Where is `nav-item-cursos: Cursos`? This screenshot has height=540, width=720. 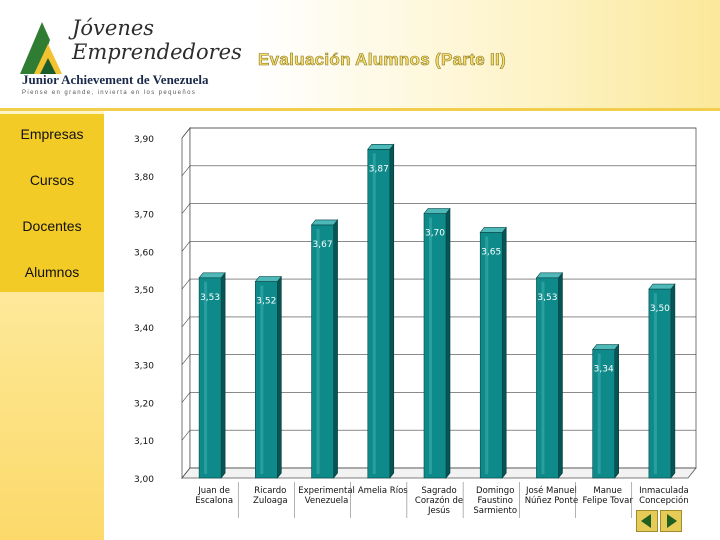
nav-item-cursos: Cursos is located at coordinates (52, 180).